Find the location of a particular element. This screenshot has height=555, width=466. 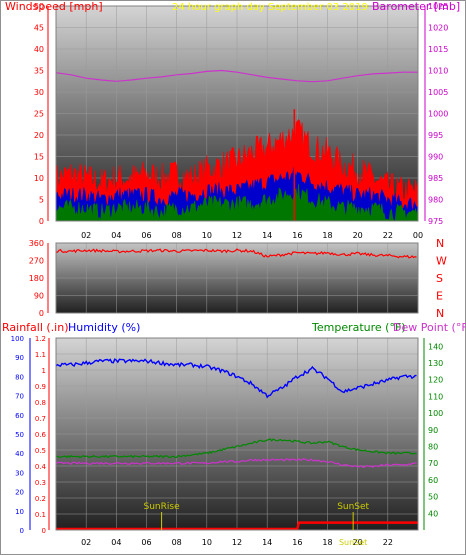

humidity-tick-label: 40 is located at coordinates (19, 454).